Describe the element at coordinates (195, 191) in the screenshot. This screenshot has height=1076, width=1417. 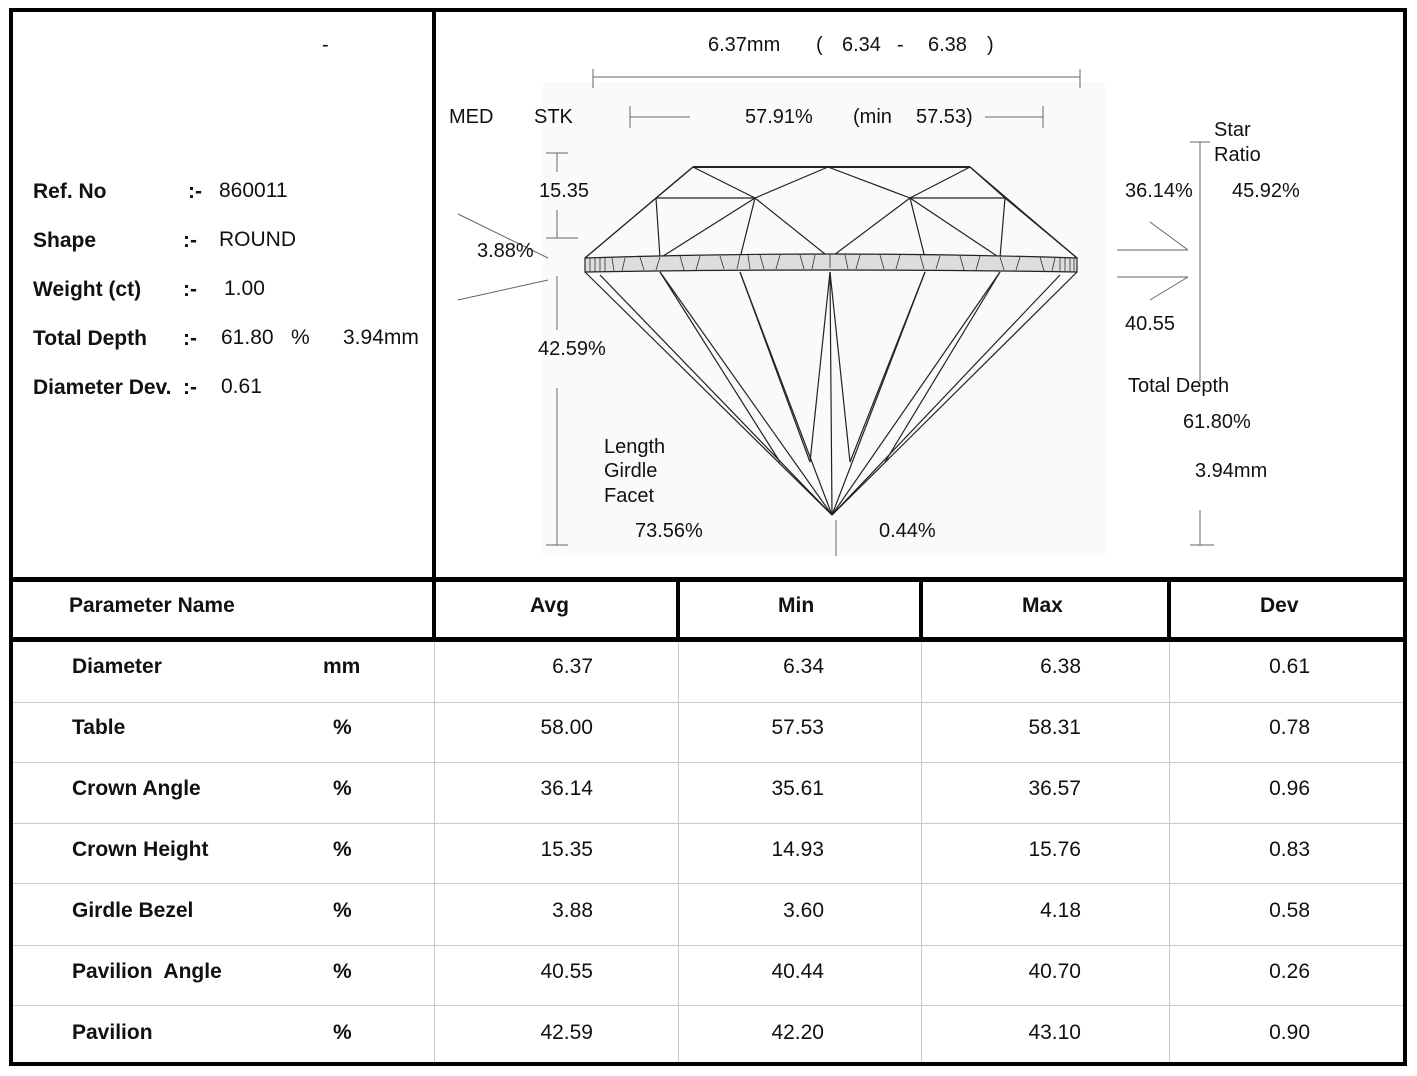
I see `ref-no-sep: :-` at that location.